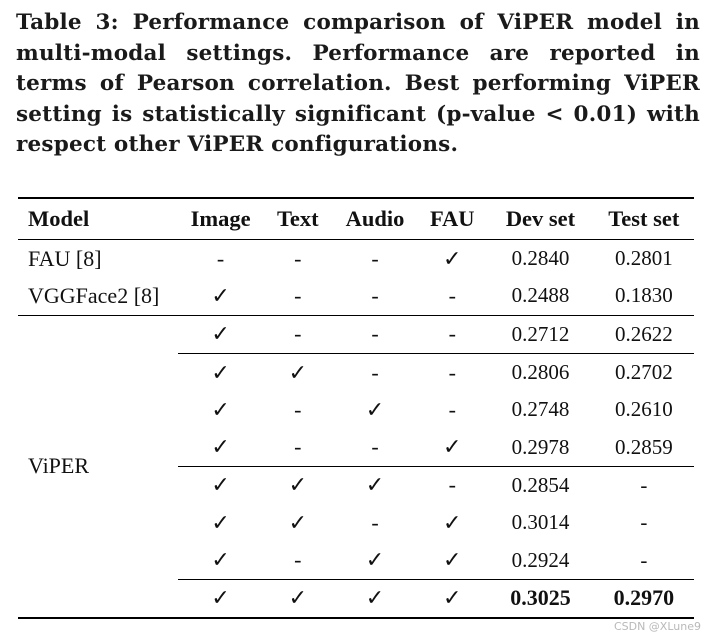 This screenshot has height=639, width=715. What do you see at coordinates (643, 333) in the screenshot?
I see `test-cell: 0.2622` at bounding box center [643, 333].